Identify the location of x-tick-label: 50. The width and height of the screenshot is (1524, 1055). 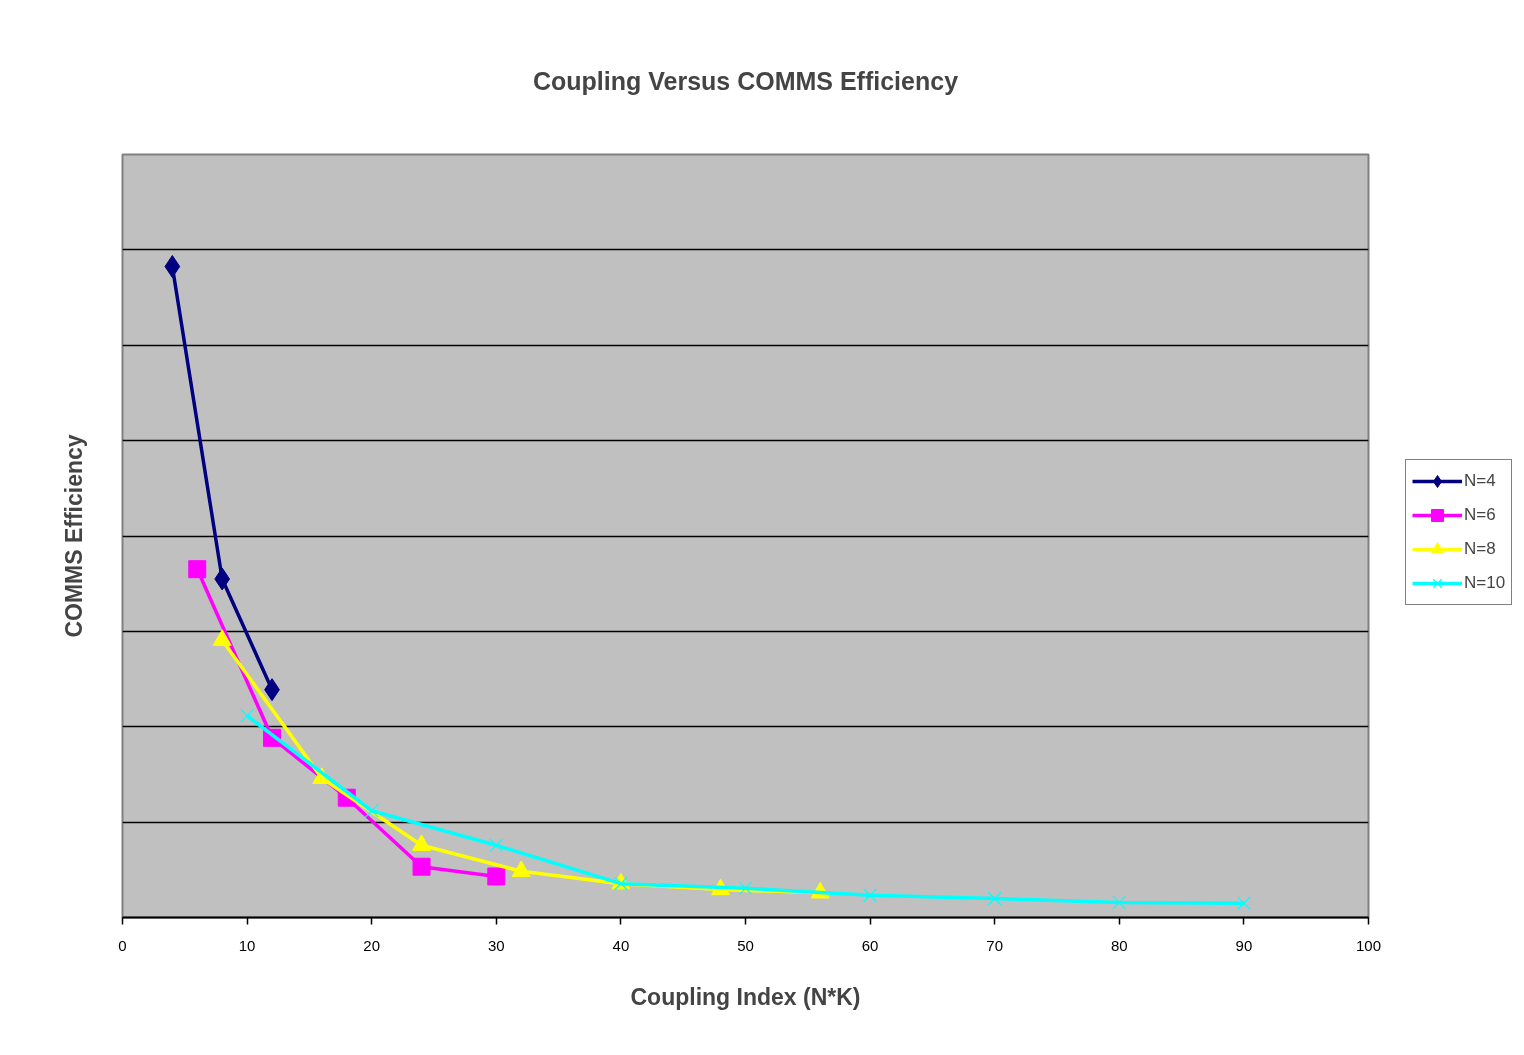
(745, 945).